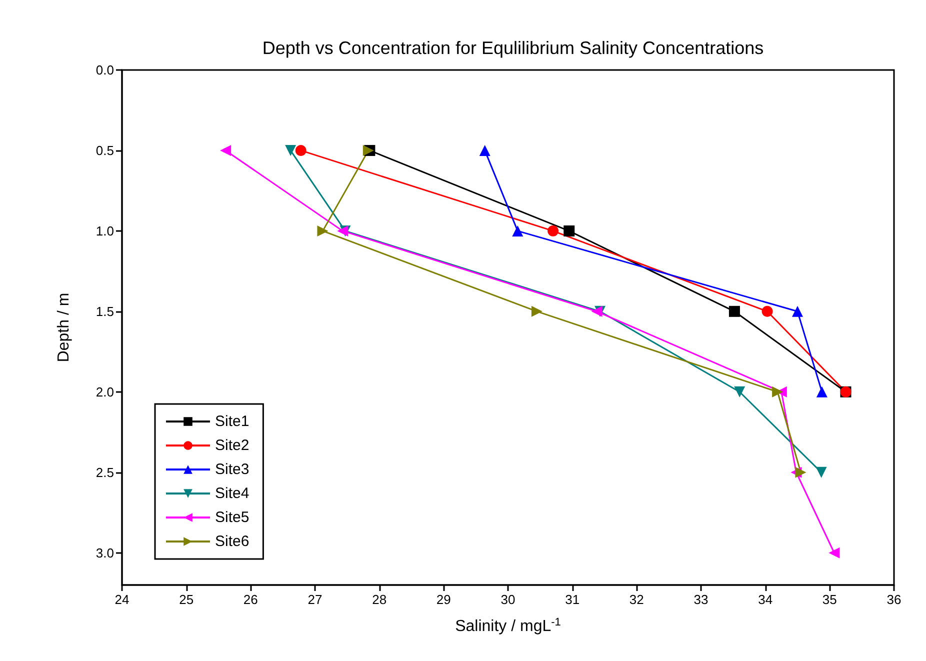 This screenshot has height=661, width=926. Describe the element at coordinates (105, 230) in the screenshot. I see `y-tick-label: 1.0` at that location.